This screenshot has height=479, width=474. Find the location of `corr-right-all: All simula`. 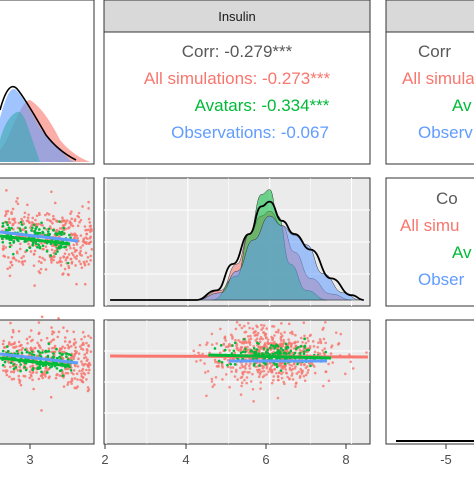

corr-right-all: All simula is located at coordinates (438, 78).